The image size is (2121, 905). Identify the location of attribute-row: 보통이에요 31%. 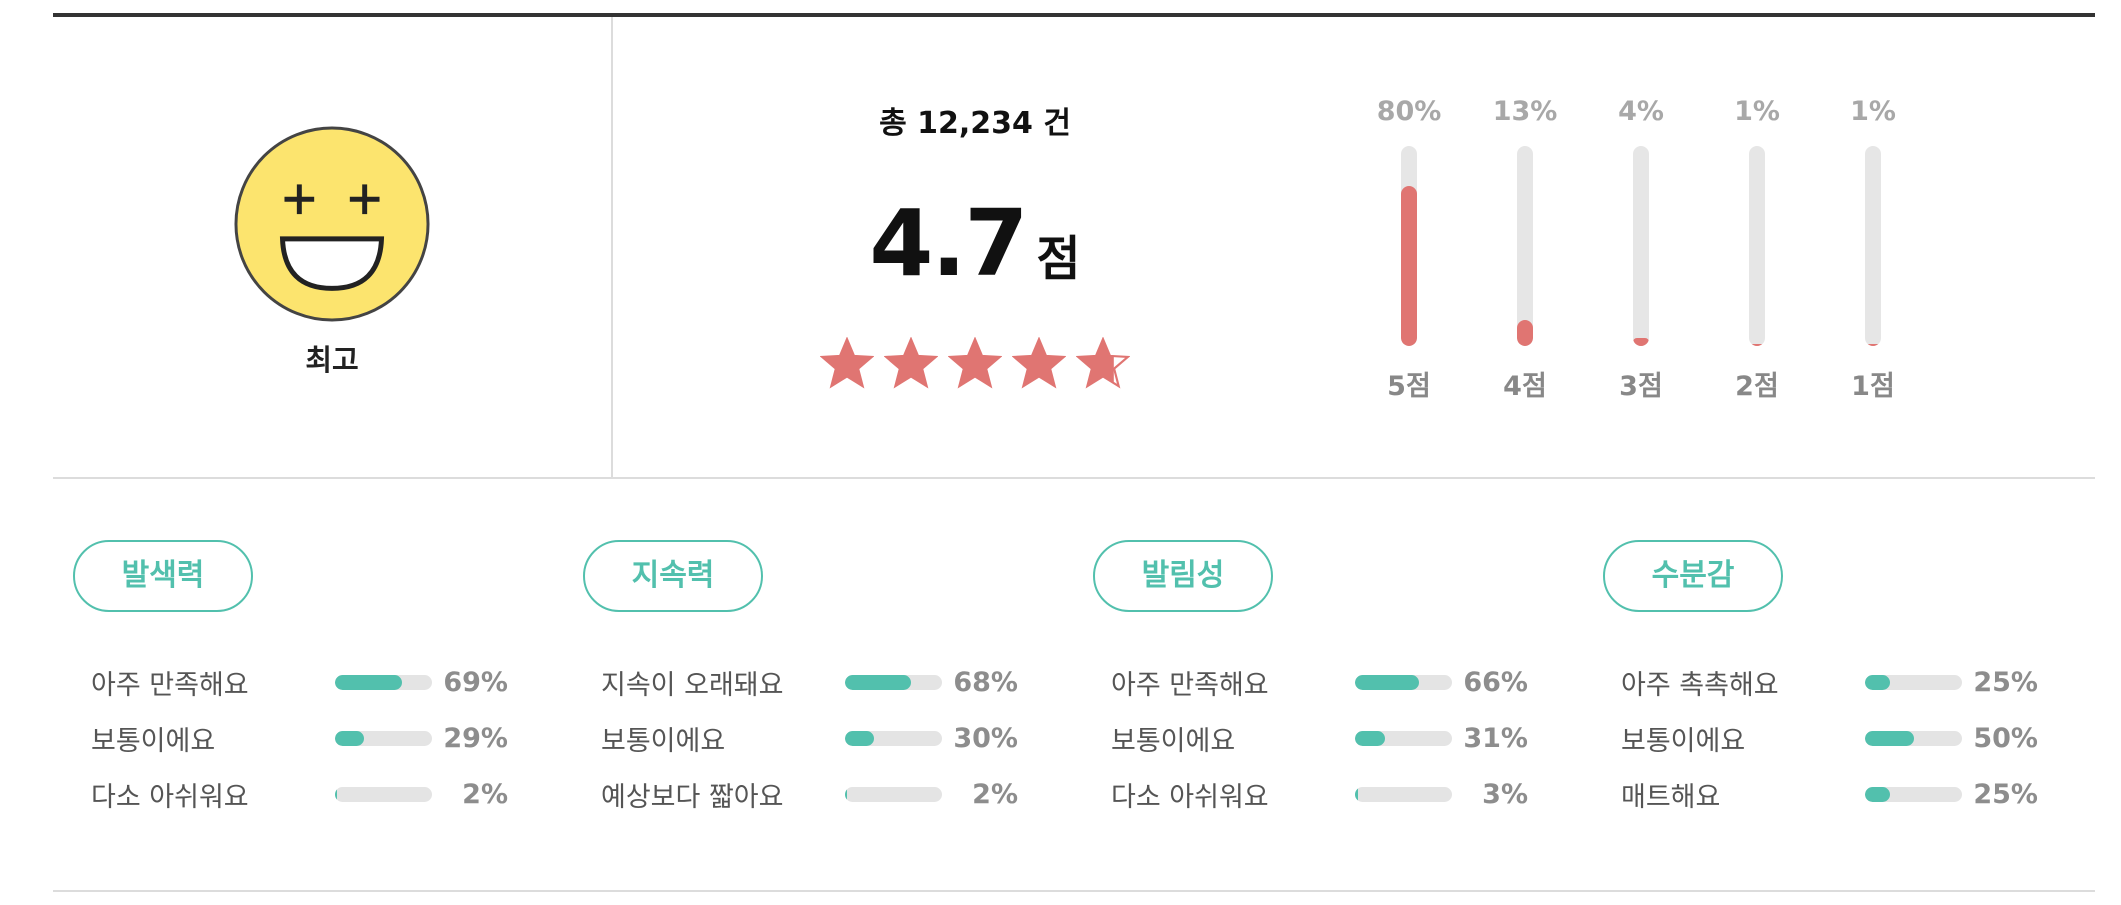
(1319, 738).